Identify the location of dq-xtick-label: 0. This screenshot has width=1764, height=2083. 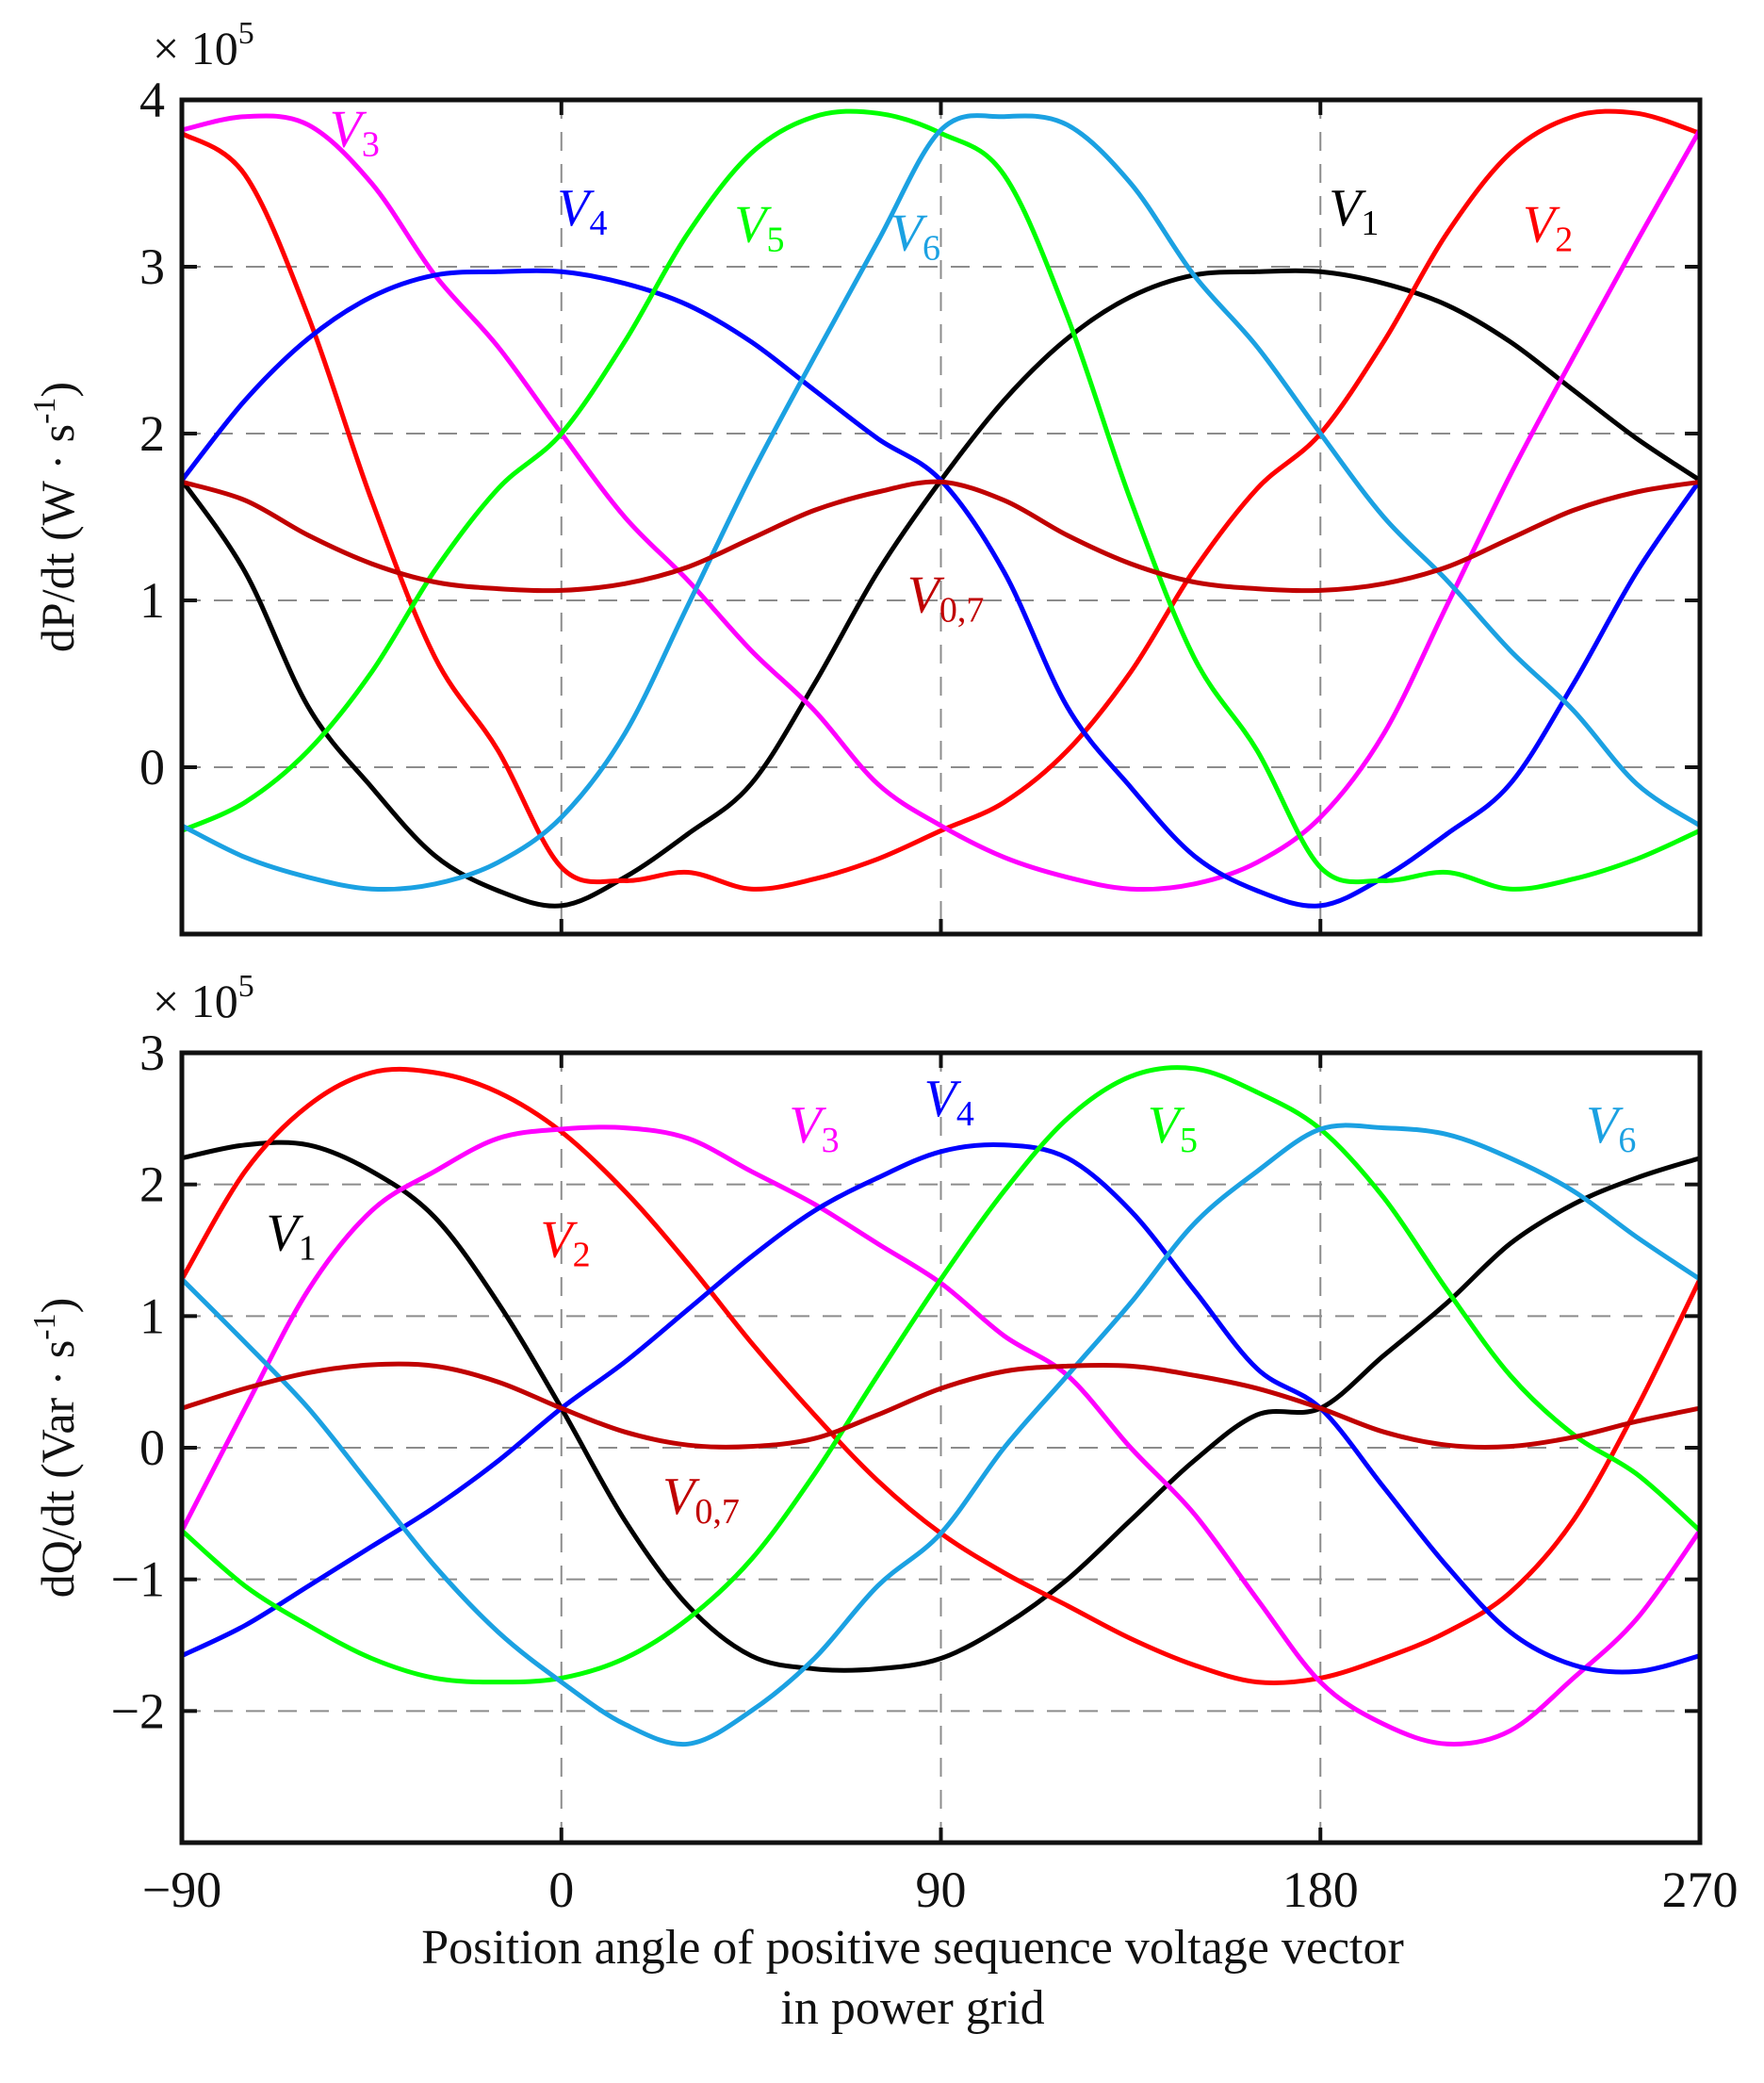
(561, 1890).